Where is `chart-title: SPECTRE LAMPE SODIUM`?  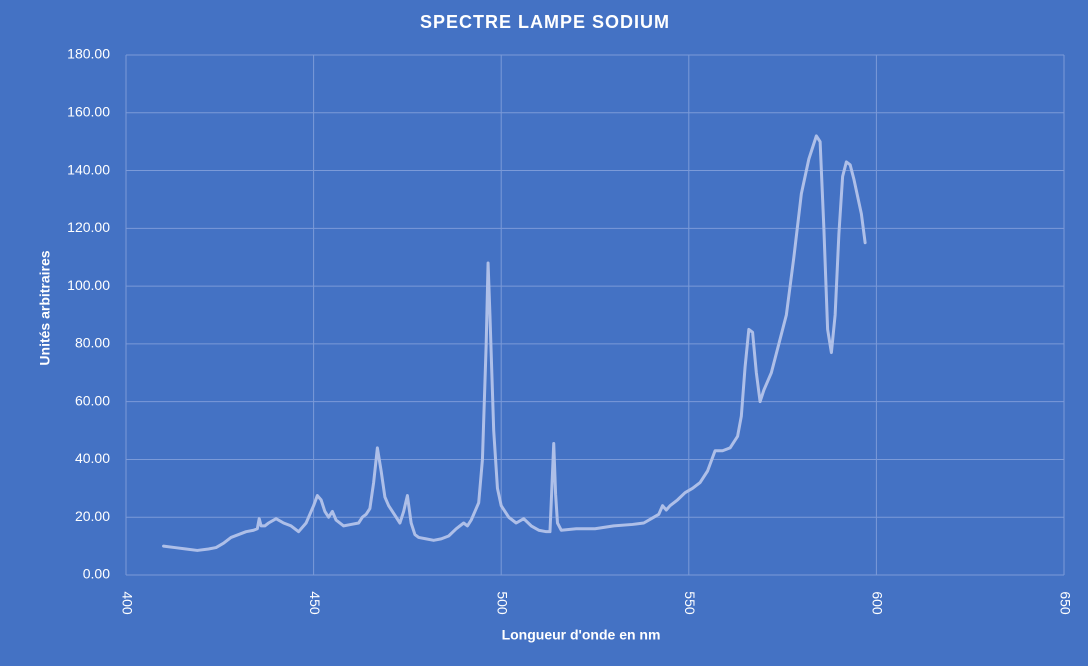
chart-title: SPECTRE LAMPE SODIUM is located at coordinates (545, 22).